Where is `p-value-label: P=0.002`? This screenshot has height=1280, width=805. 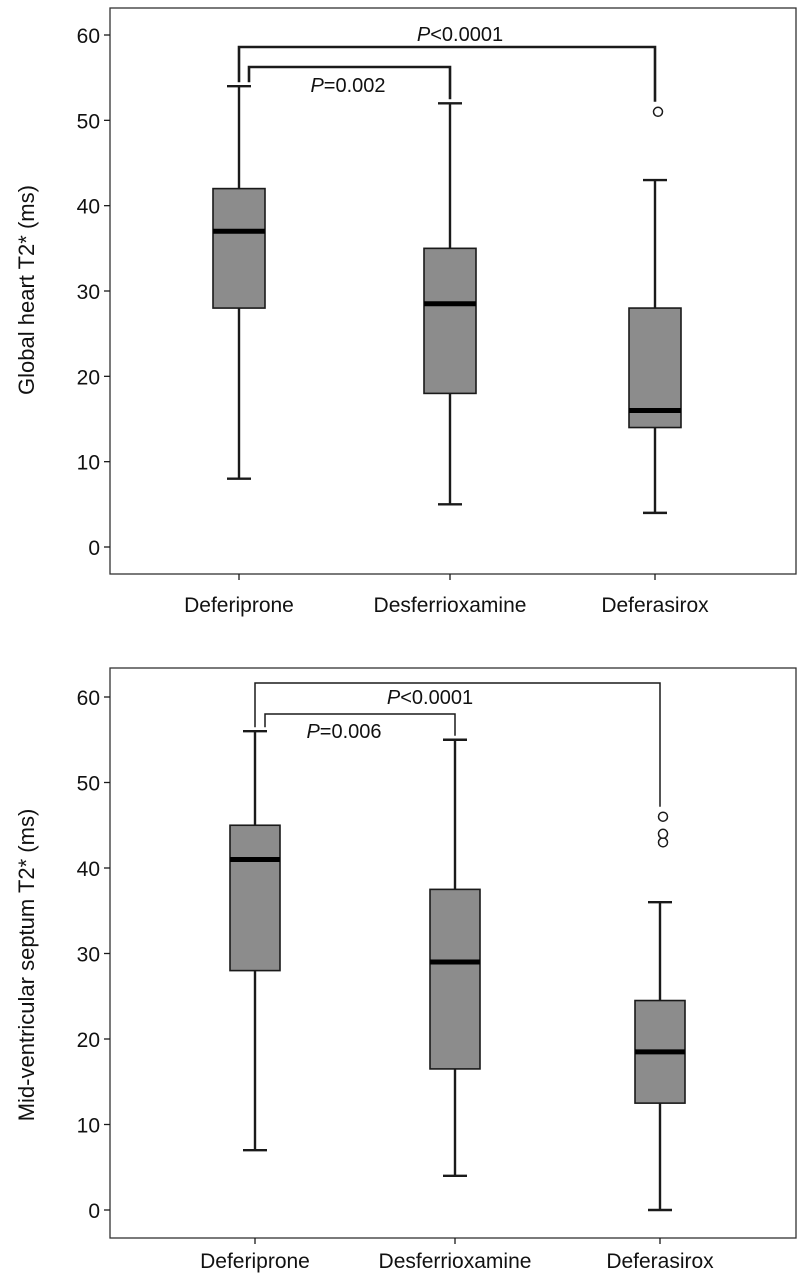 p-value-label: P=0.002 is located at coordinates (347, 86).